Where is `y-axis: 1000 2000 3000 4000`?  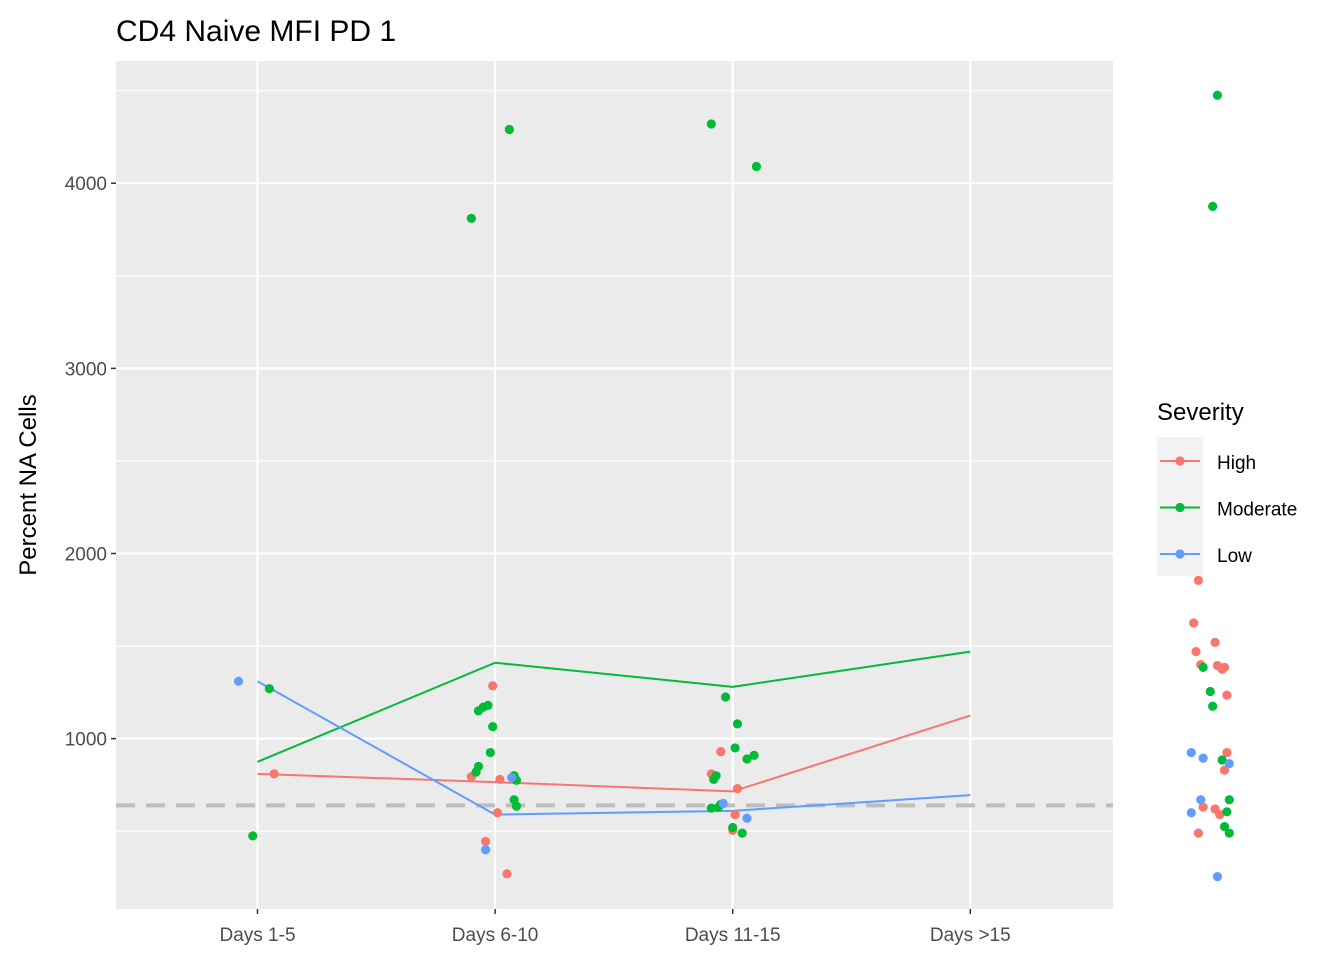 y-axis: 1000 2000 3000 4000 is located at coordinates (90, 462).